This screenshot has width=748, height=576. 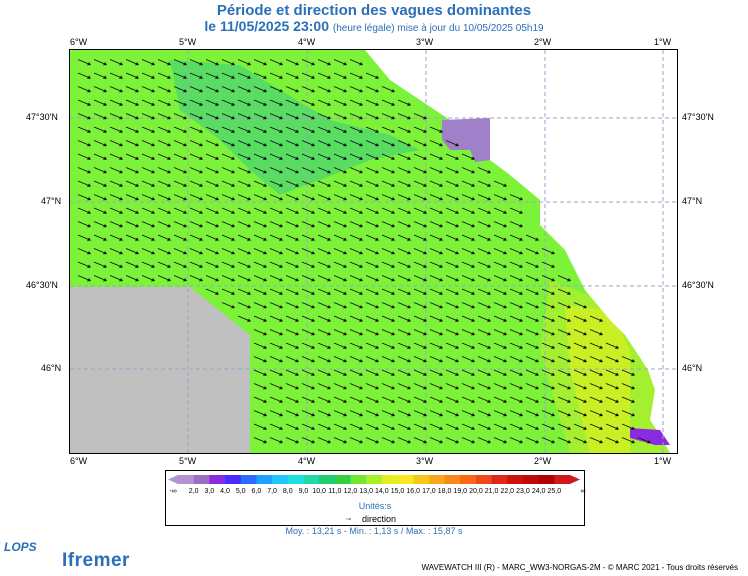 I want to click on colorbar-swatch, so click(x=484, y=479).